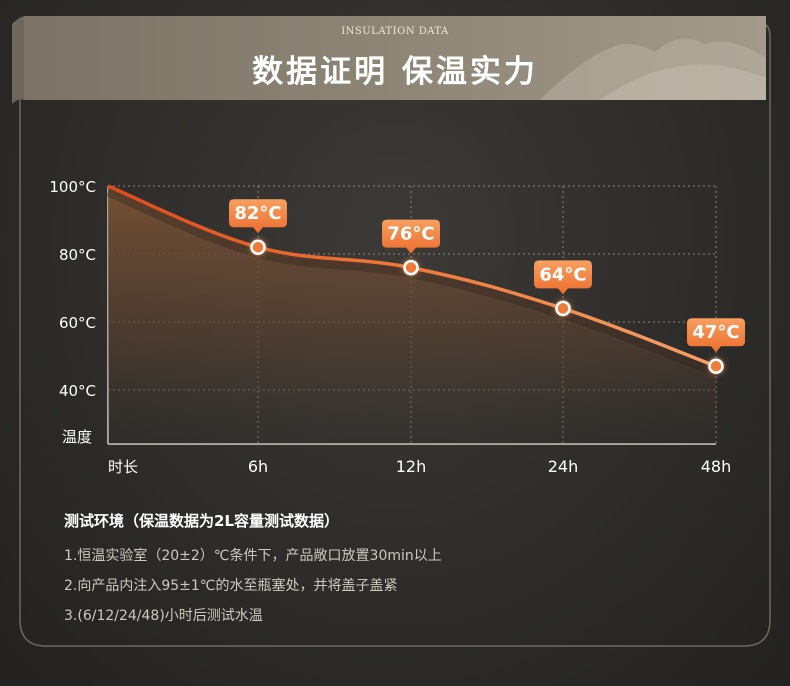  What do you see at coordinates (163, 616) in the screenshot?
I see `test-condition-line-3: 3.(6/12/24/48)小时后测试水温` at bounding box center [163, 616].